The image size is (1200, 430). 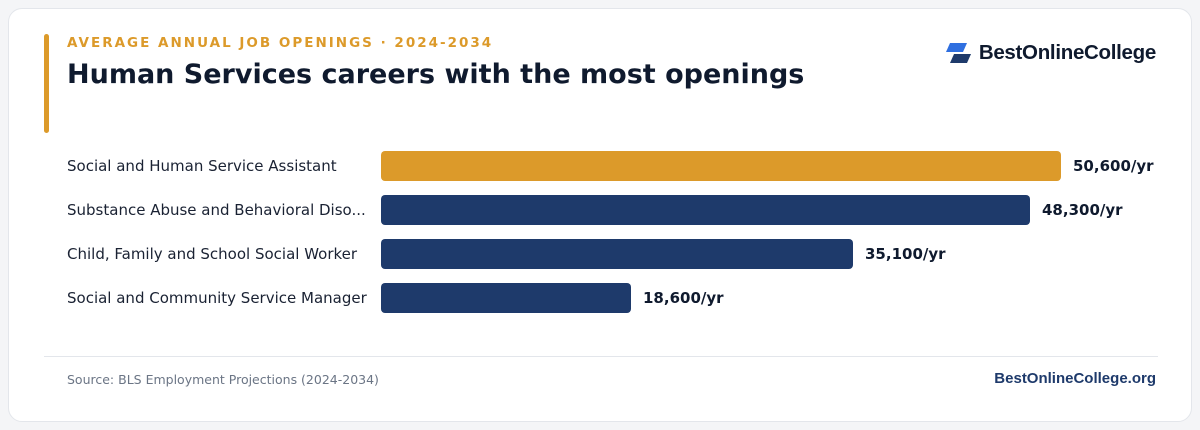 What do you see at coordinates (1075, 378) in the screenshot?
I see `site-link: BestOnlineCollege.org` at bounding box center [1075, 378].